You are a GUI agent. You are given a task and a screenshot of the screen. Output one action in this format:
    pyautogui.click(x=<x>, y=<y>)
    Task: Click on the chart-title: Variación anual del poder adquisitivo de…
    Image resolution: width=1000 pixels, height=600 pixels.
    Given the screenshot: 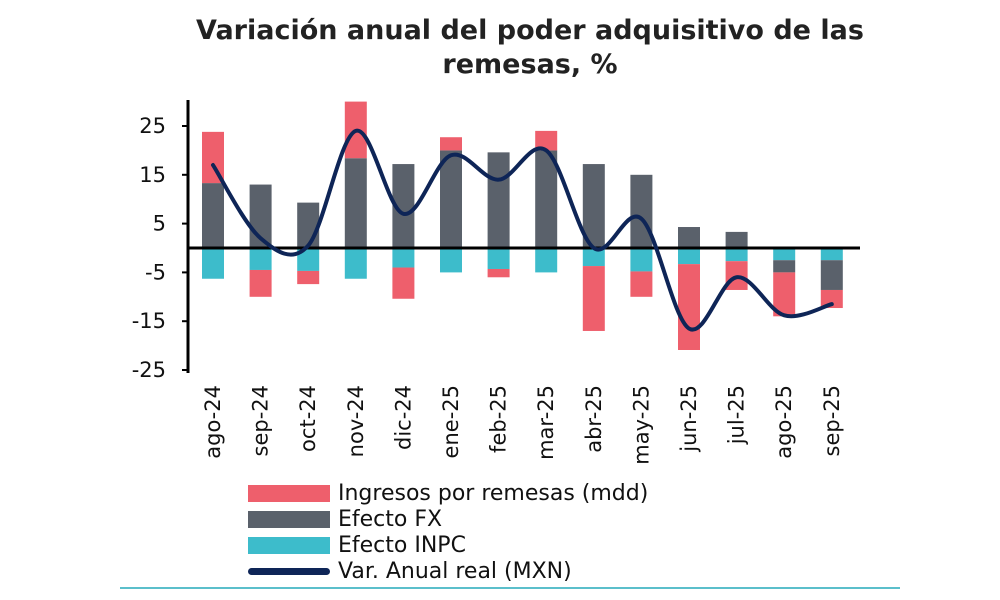 What is the action you would take?
    pyautogui.click(x=530, y=47)
    